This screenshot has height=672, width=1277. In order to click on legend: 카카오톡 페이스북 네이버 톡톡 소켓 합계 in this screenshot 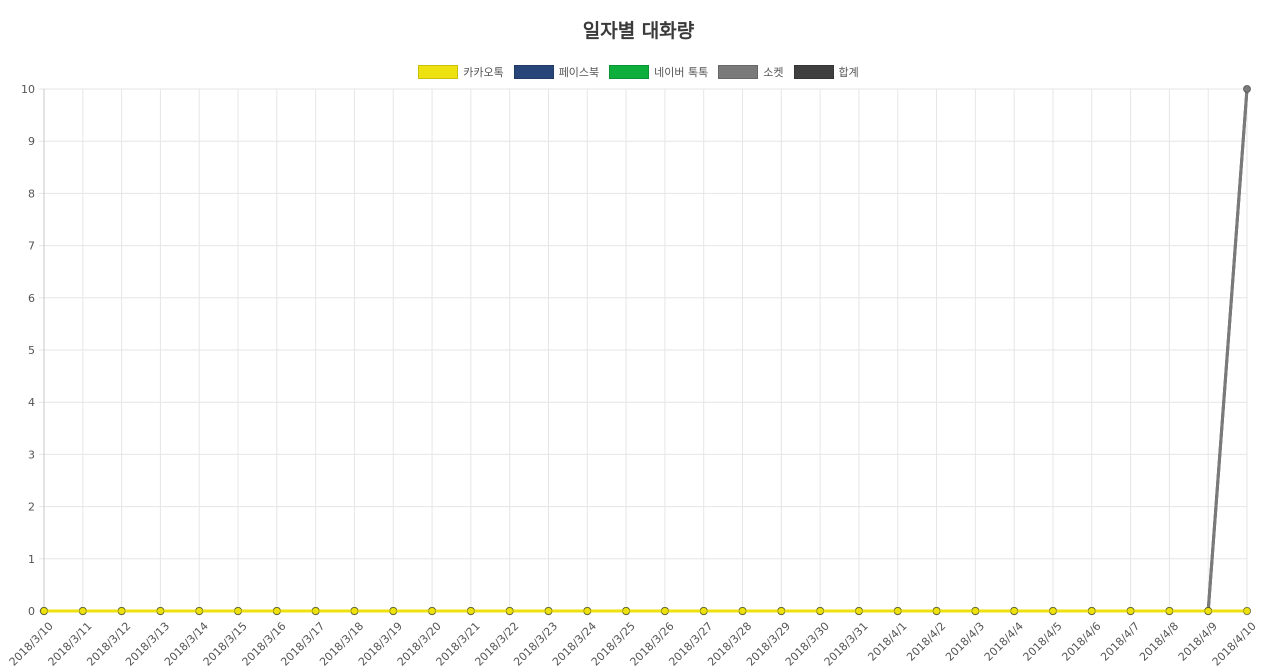, I will do `click(638, 72)`.